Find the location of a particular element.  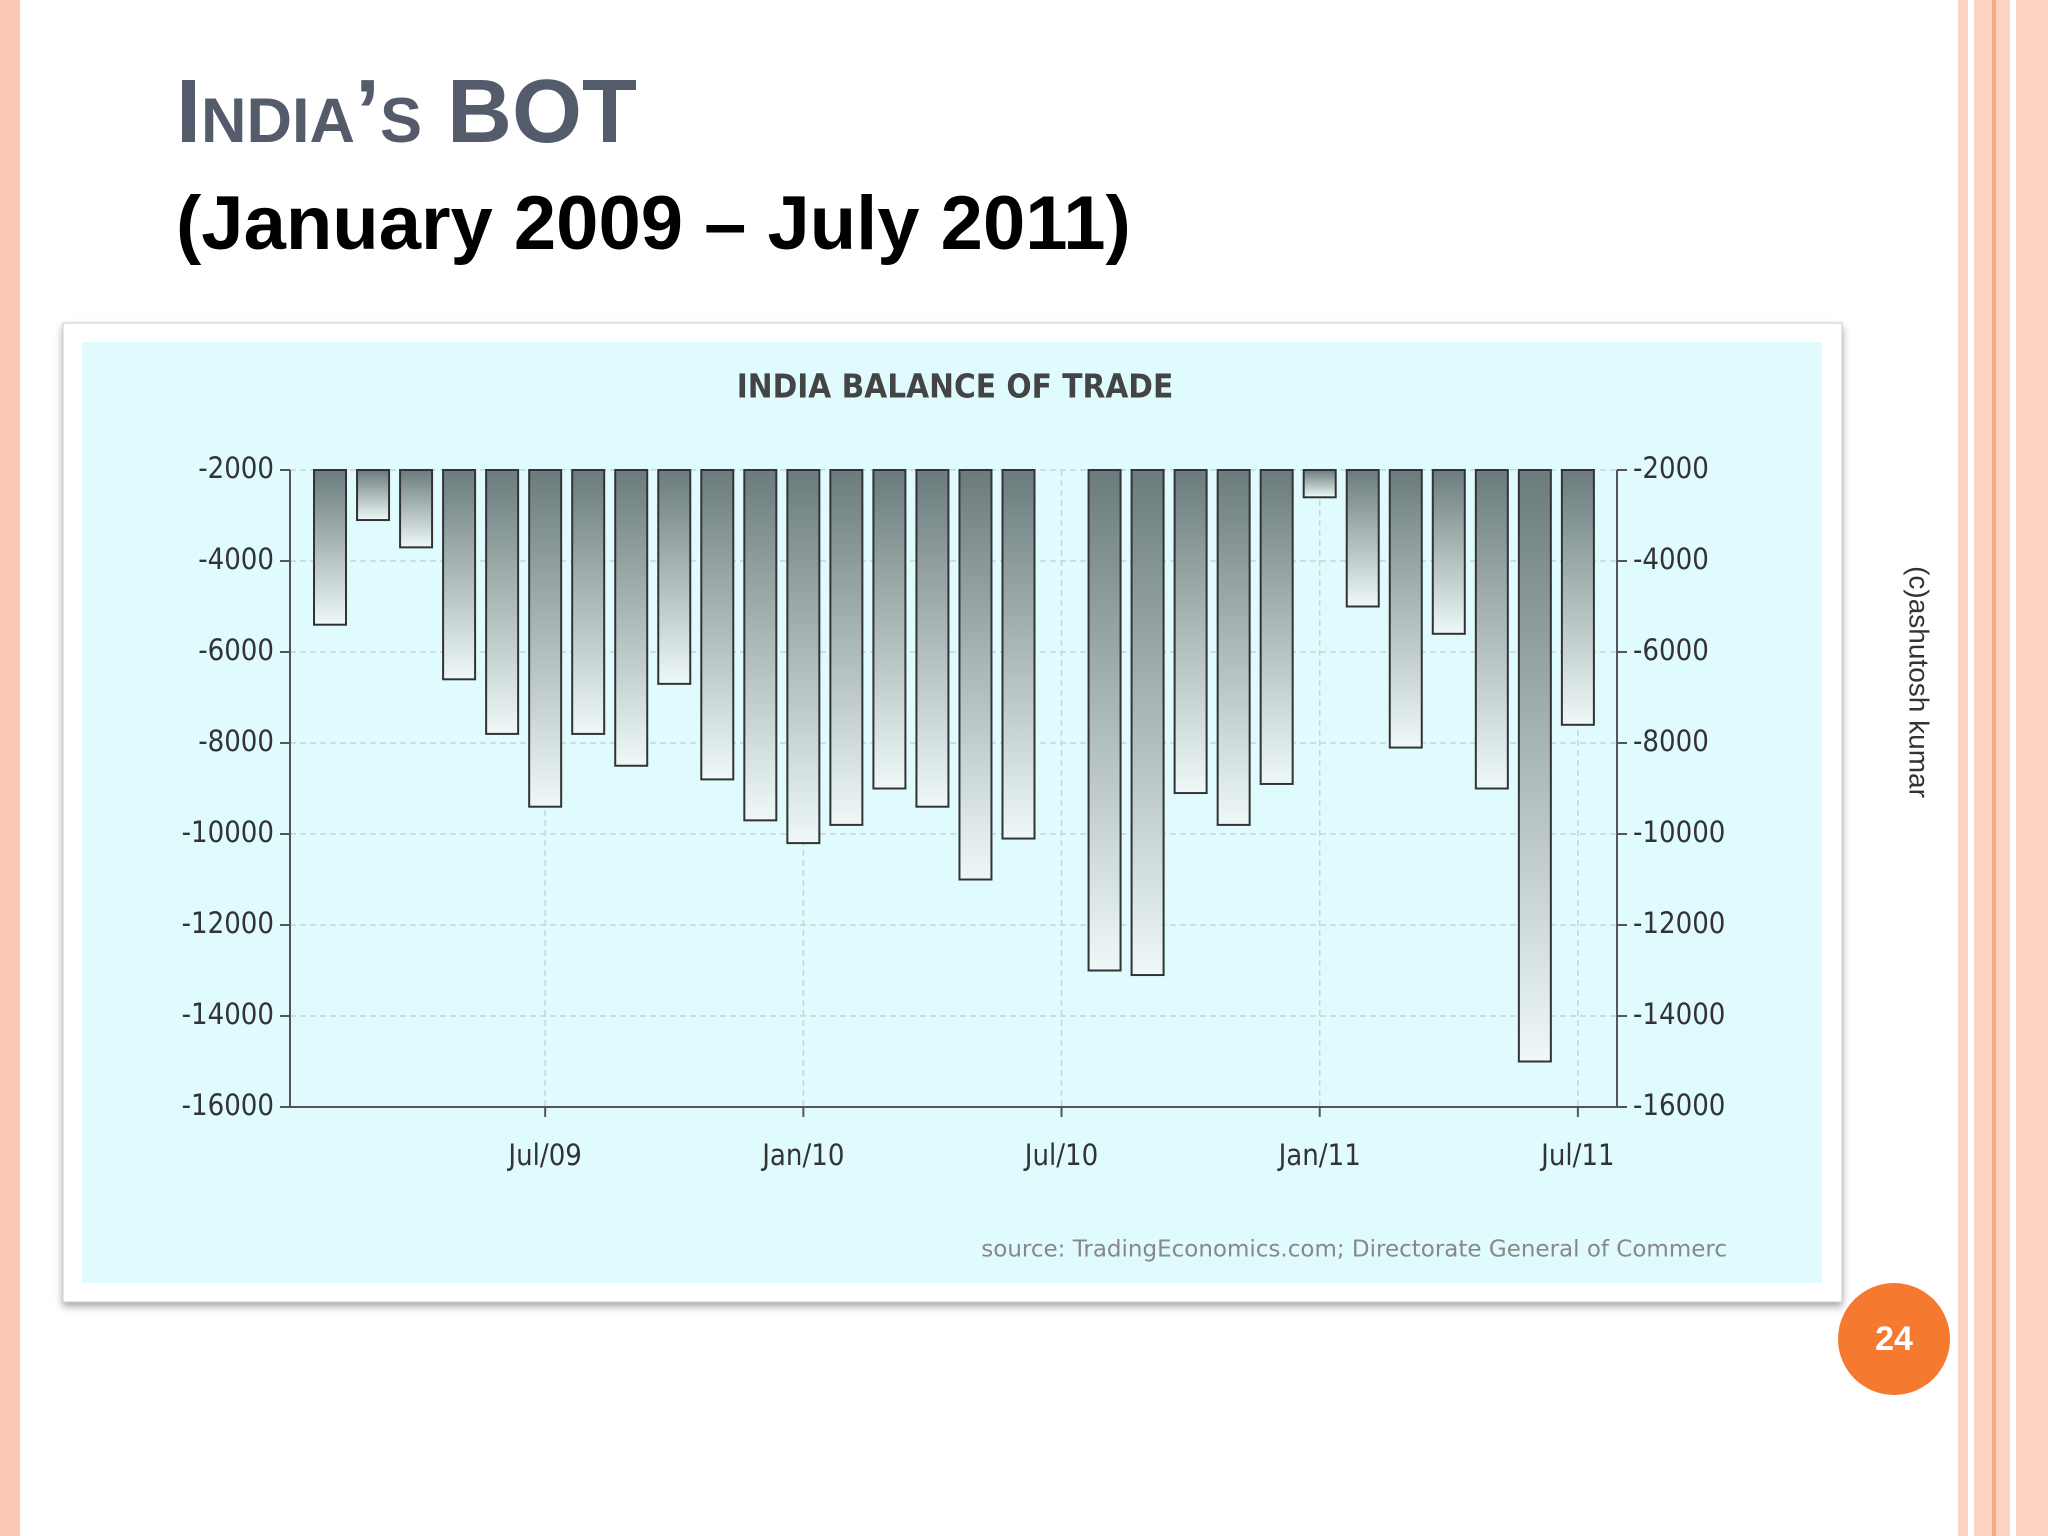

watermark: (c)ashutosh kumar is located at coordinates (1919, 682).